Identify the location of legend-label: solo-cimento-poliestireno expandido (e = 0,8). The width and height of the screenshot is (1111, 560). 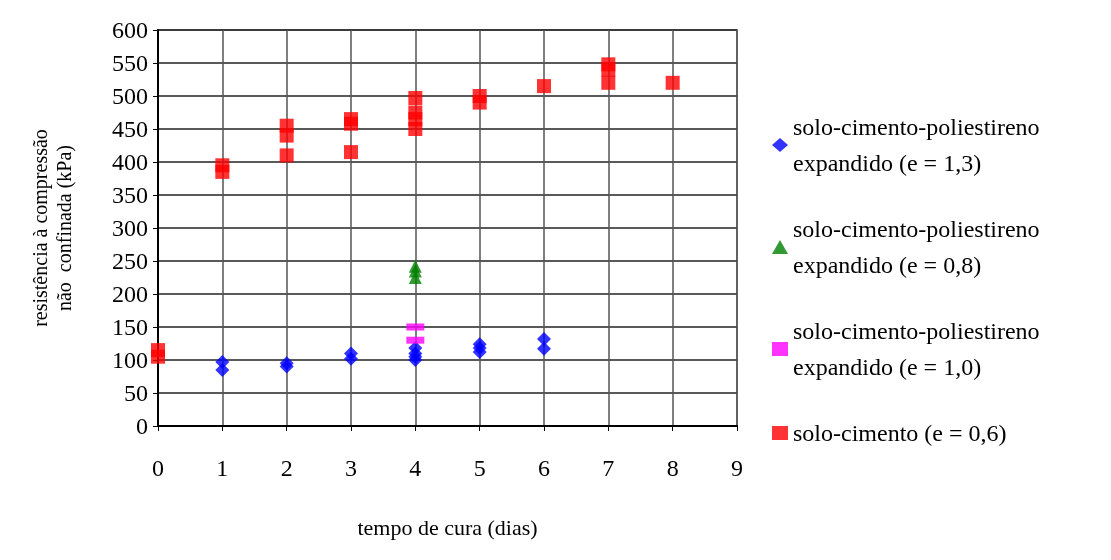
(919, 247).